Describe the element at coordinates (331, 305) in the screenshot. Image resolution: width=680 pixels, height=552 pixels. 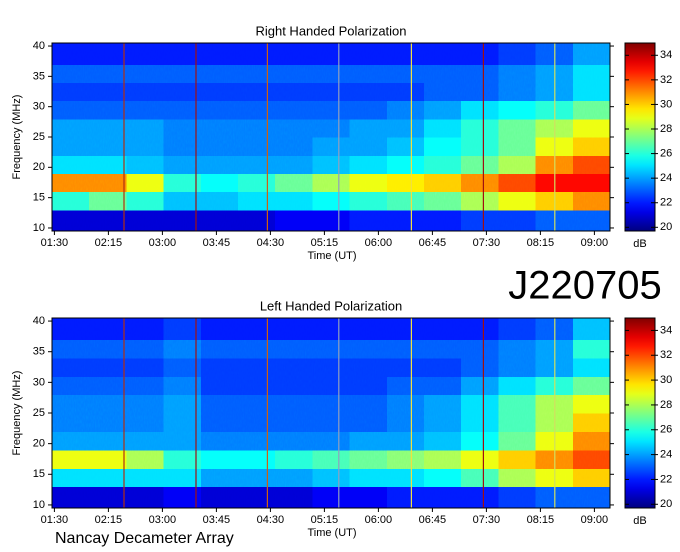
I see `chart-title: Left Handed Polarization` at that location.